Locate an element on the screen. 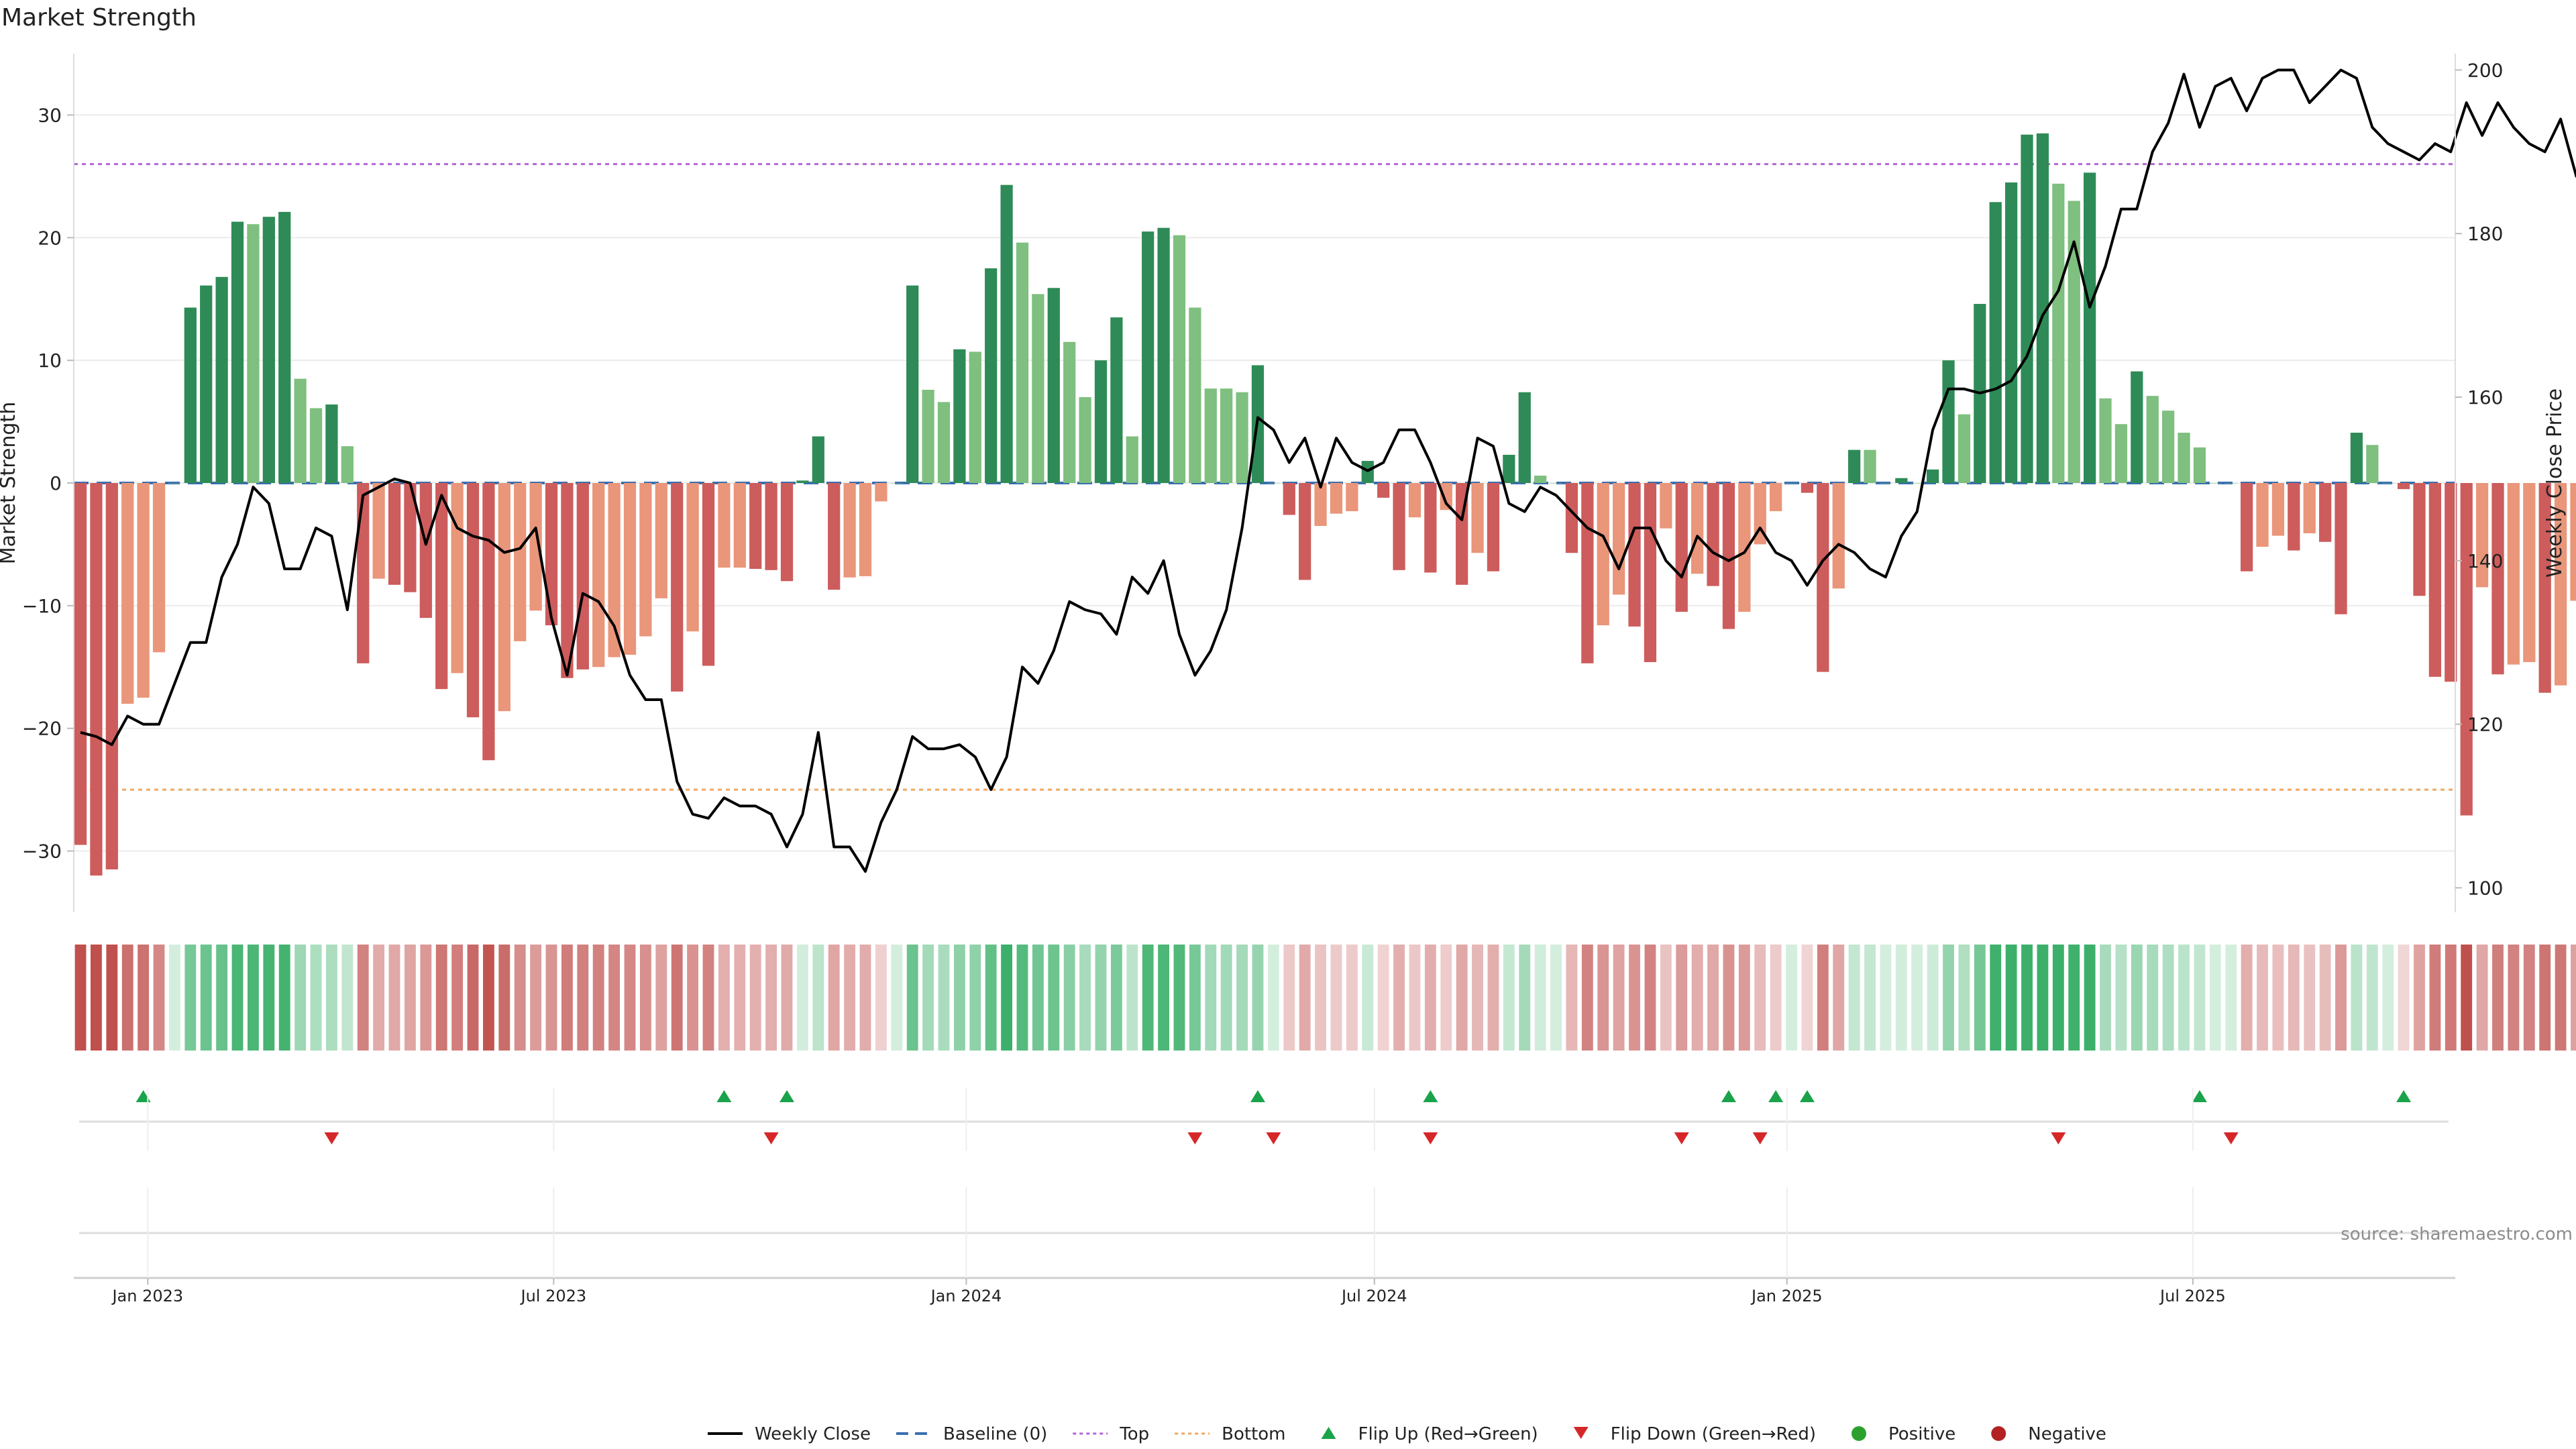  y2-tick-label: 120 is located at coordinates (2485, 725).